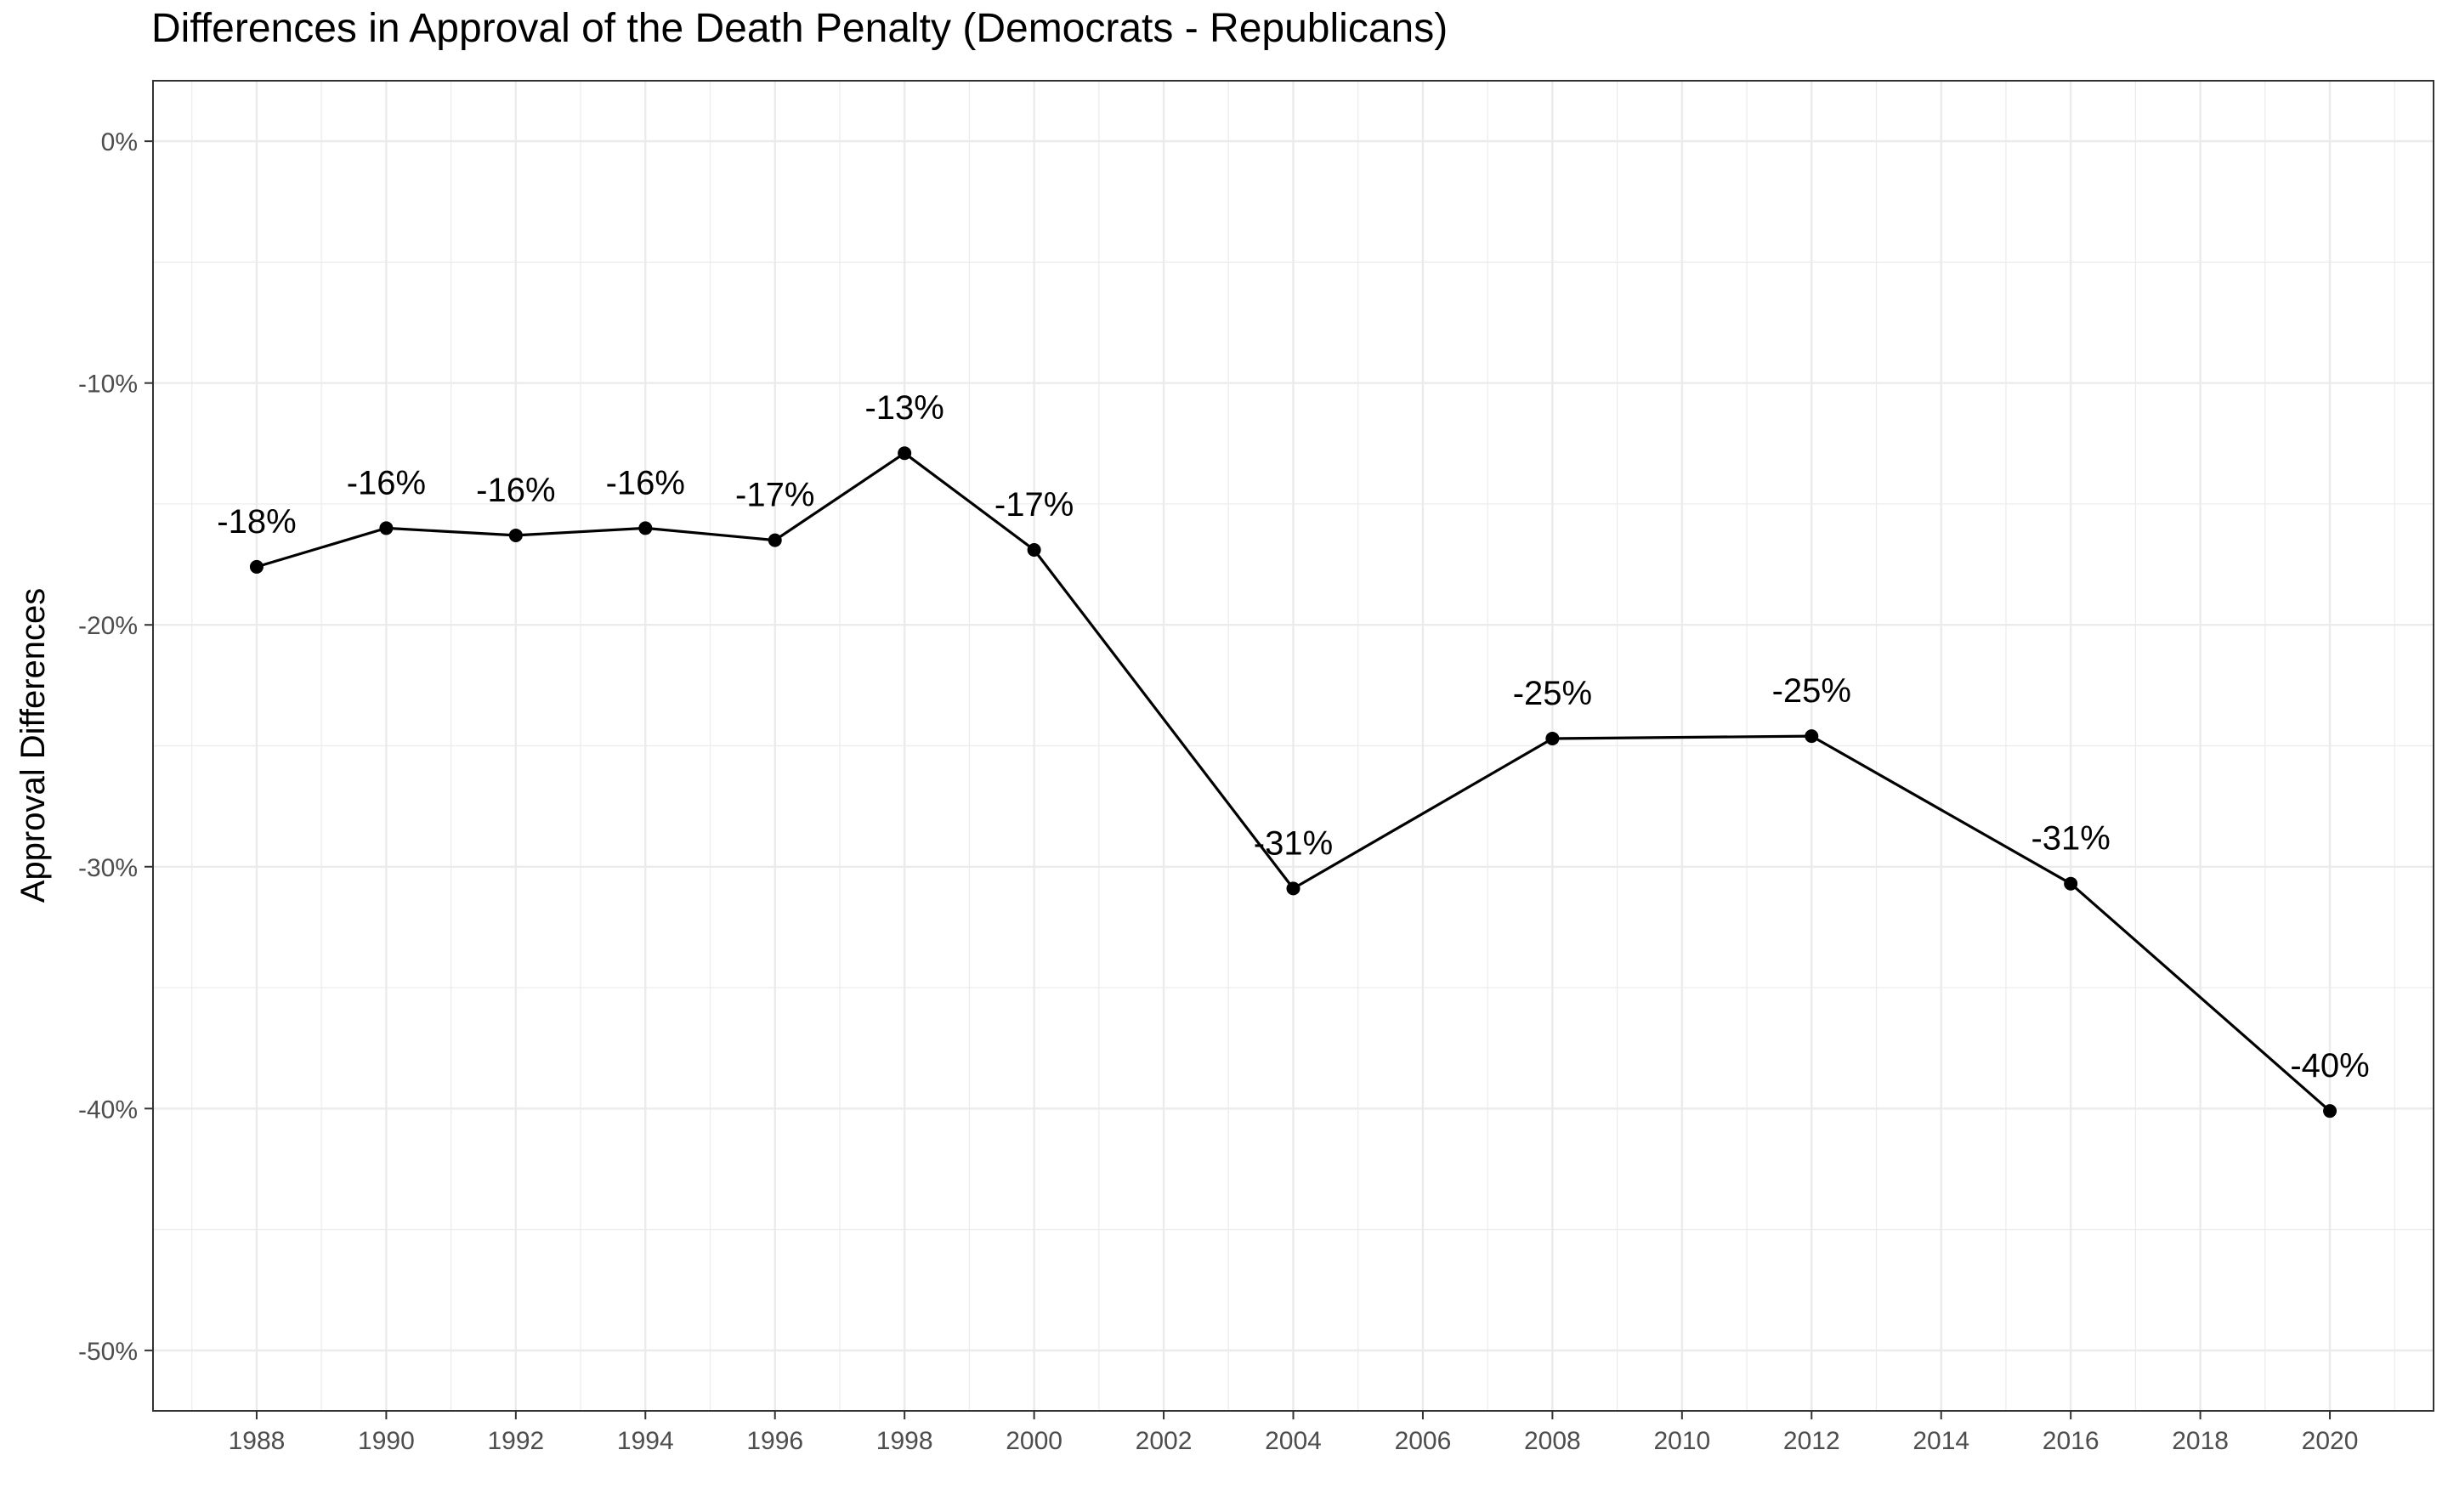 The height and width of the screenshot is (1512, 2448). What do you see at coordinates (905, 1441) in the screenshot?
I see `x-tick-label: 1998` at bounding box center [905, 1441].